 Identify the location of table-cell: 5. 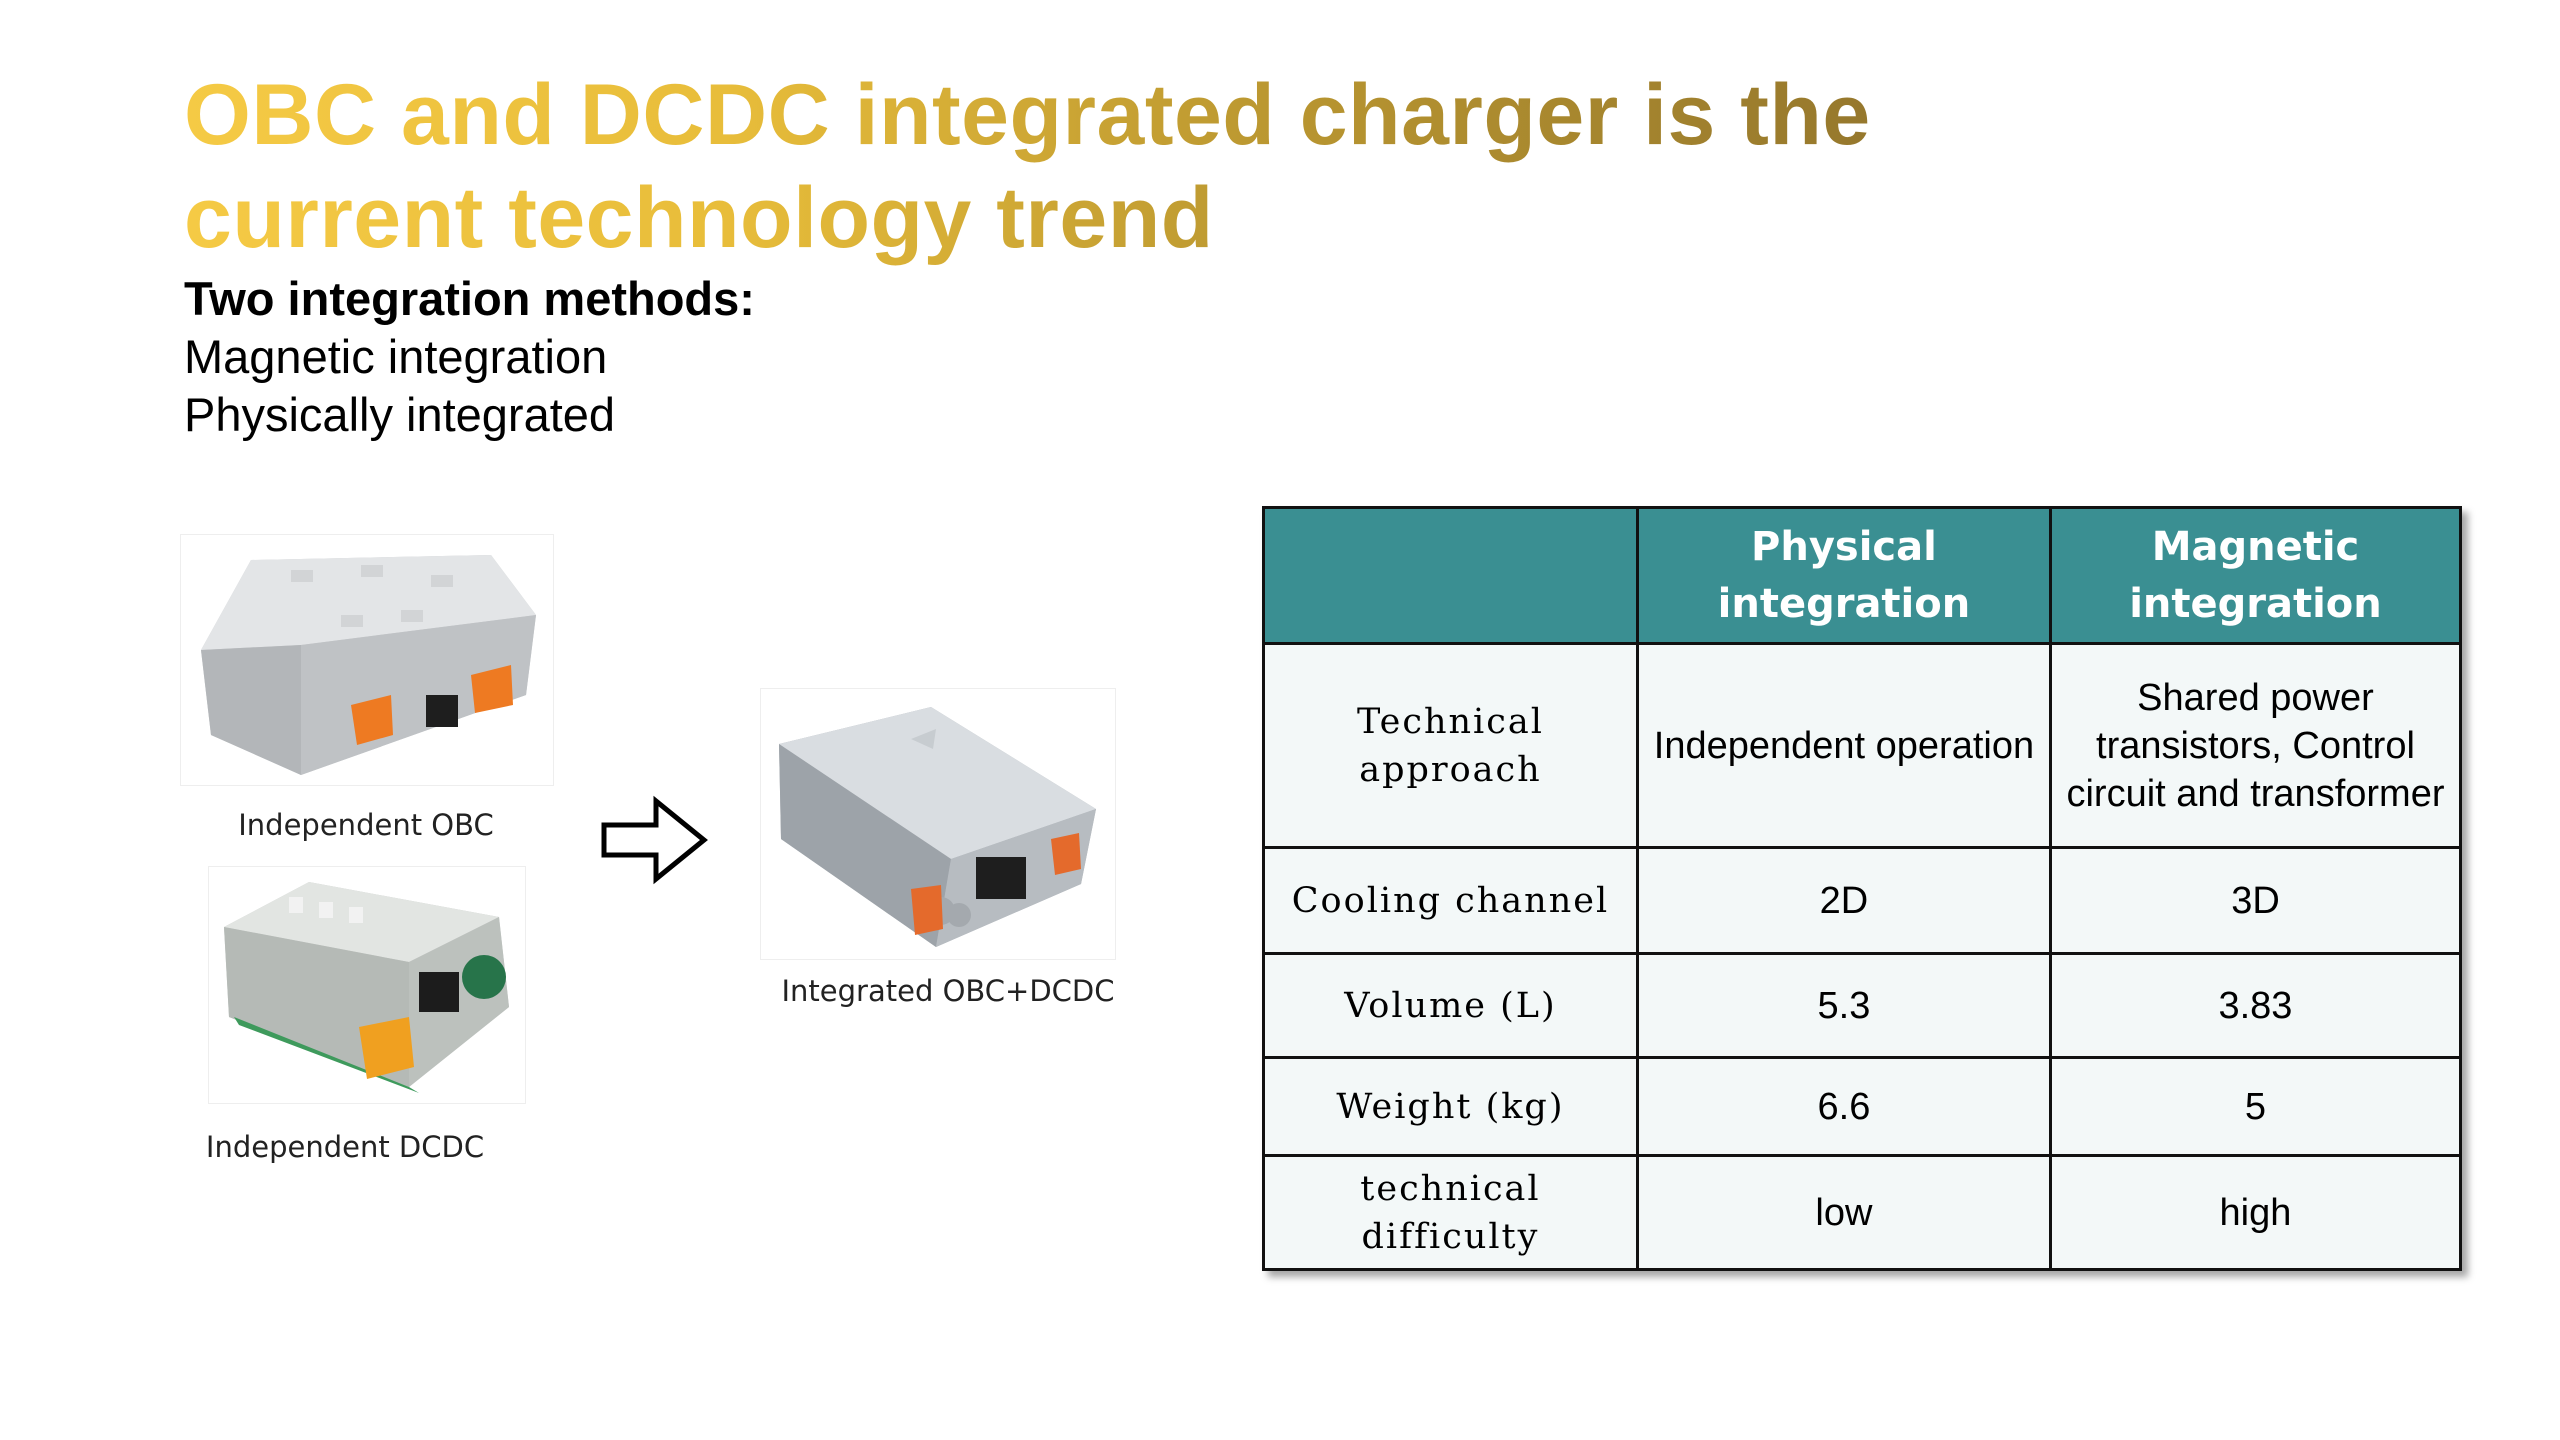
(2255, 1106).